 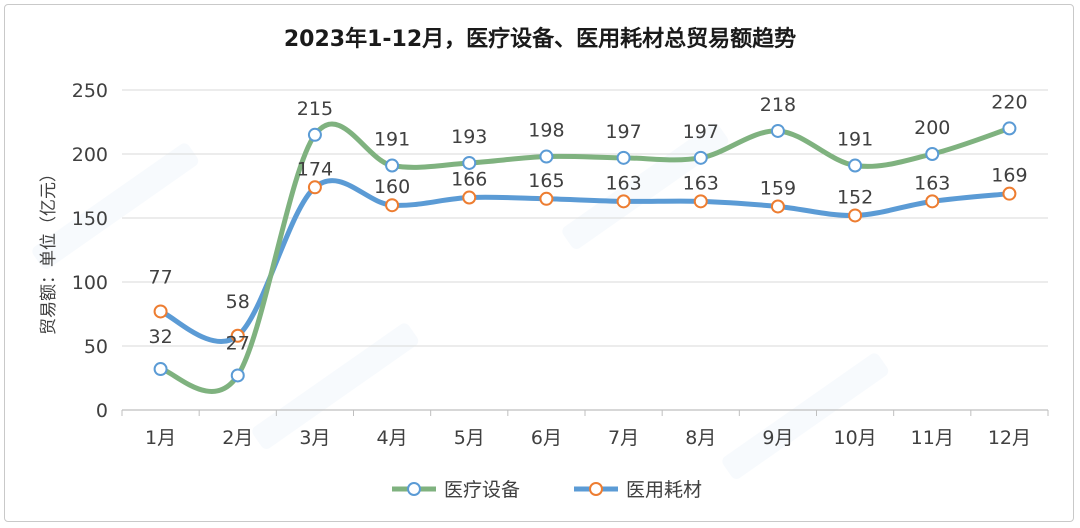 I want to click on data-label: 159, so click(x=778, y=188).